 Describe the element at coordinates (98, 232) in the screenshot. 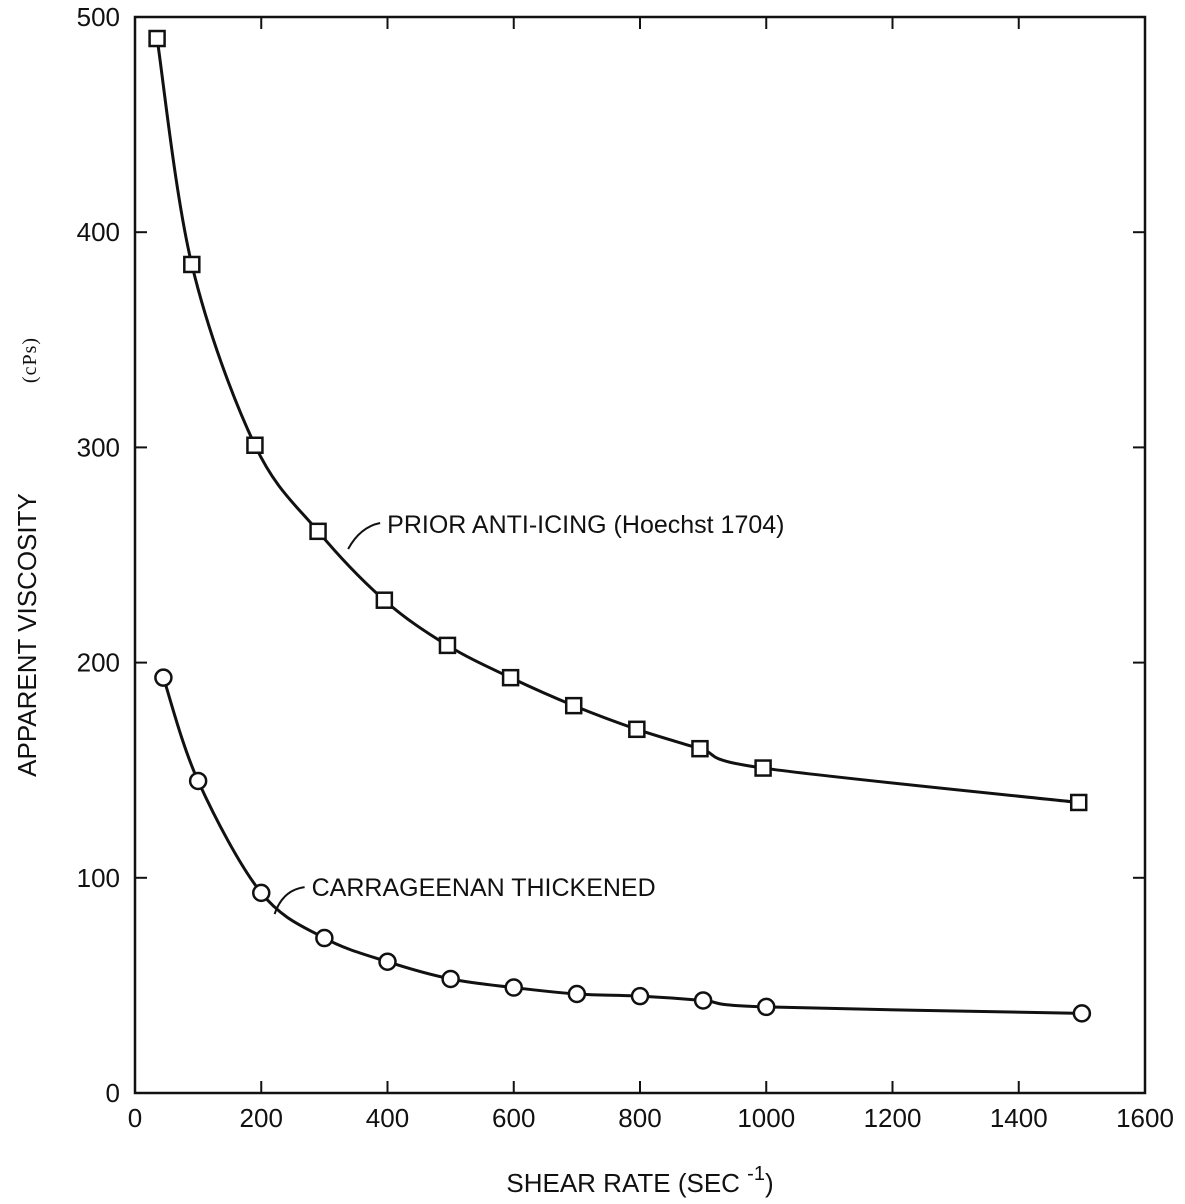

I see `y-tick-label: 400` at that location.